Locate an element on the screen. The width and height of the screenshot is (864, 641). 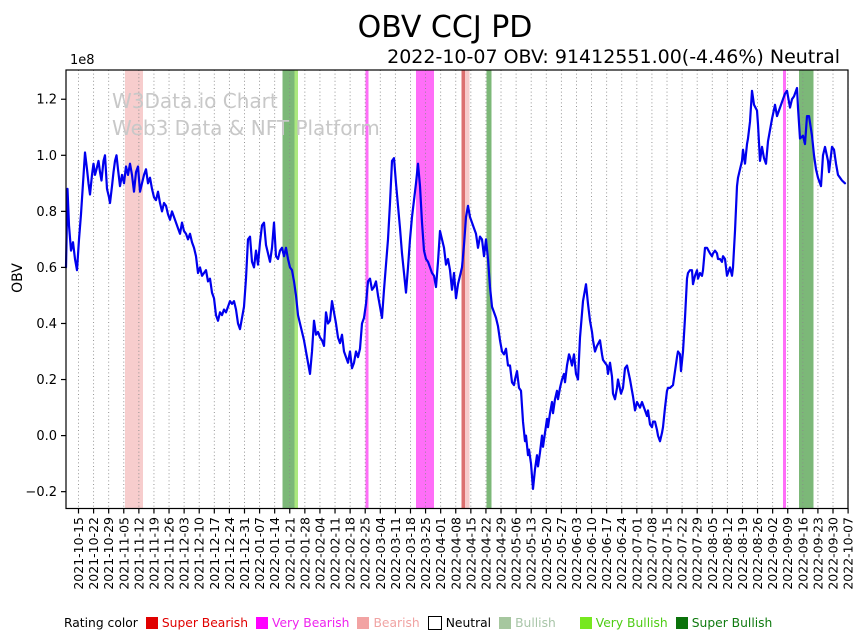
x-tick-label: 2022-01-07 is located at coordinates (259, 553).